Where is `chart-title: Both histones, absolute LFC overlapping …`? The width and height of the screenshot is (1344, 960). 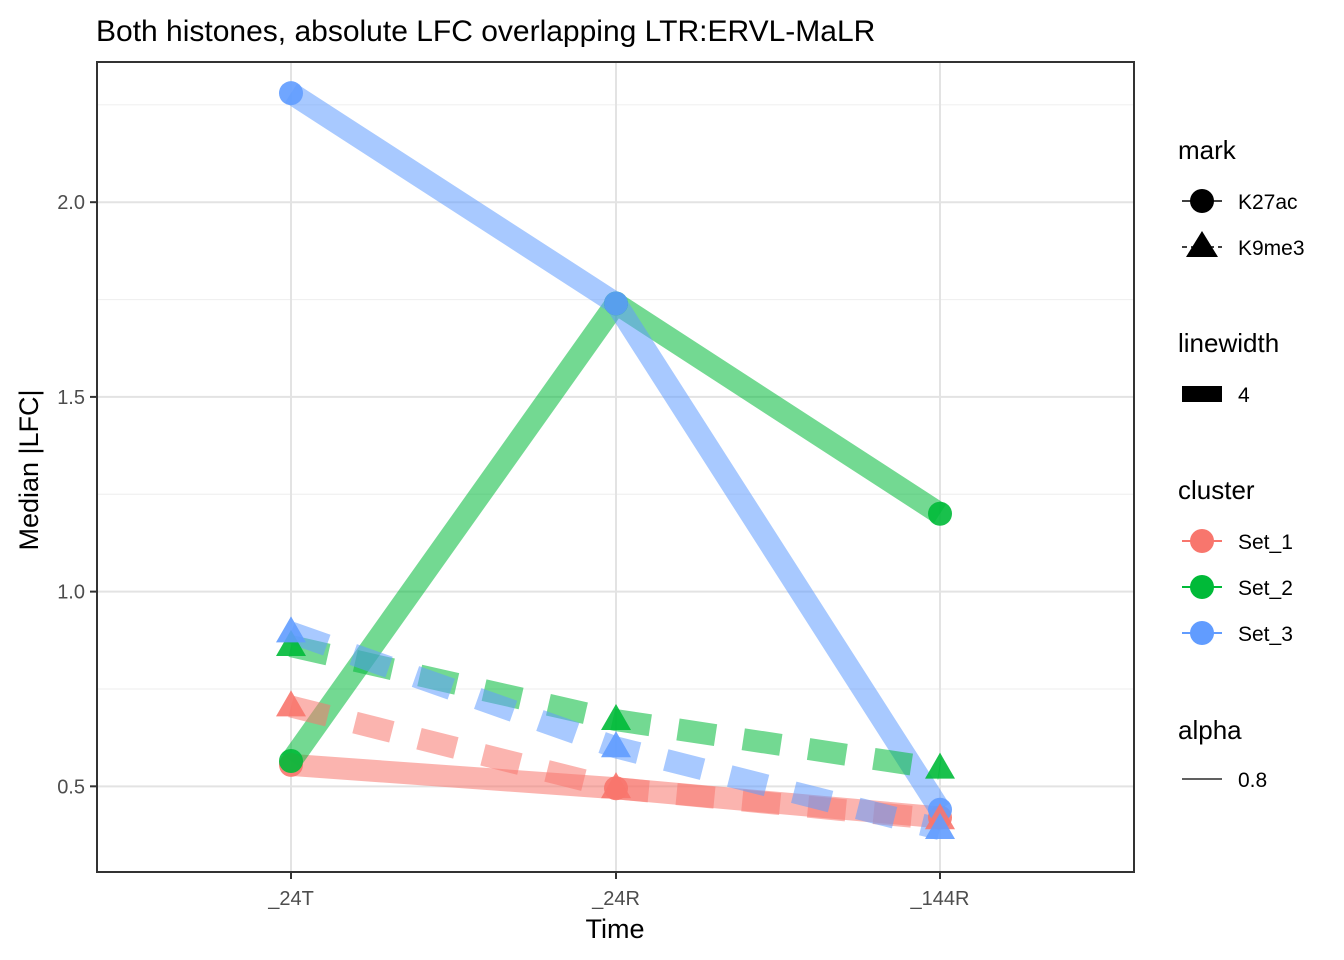
chart-title: Both histones, absolute LFC overlapping … is located at coordinates (485, 31).